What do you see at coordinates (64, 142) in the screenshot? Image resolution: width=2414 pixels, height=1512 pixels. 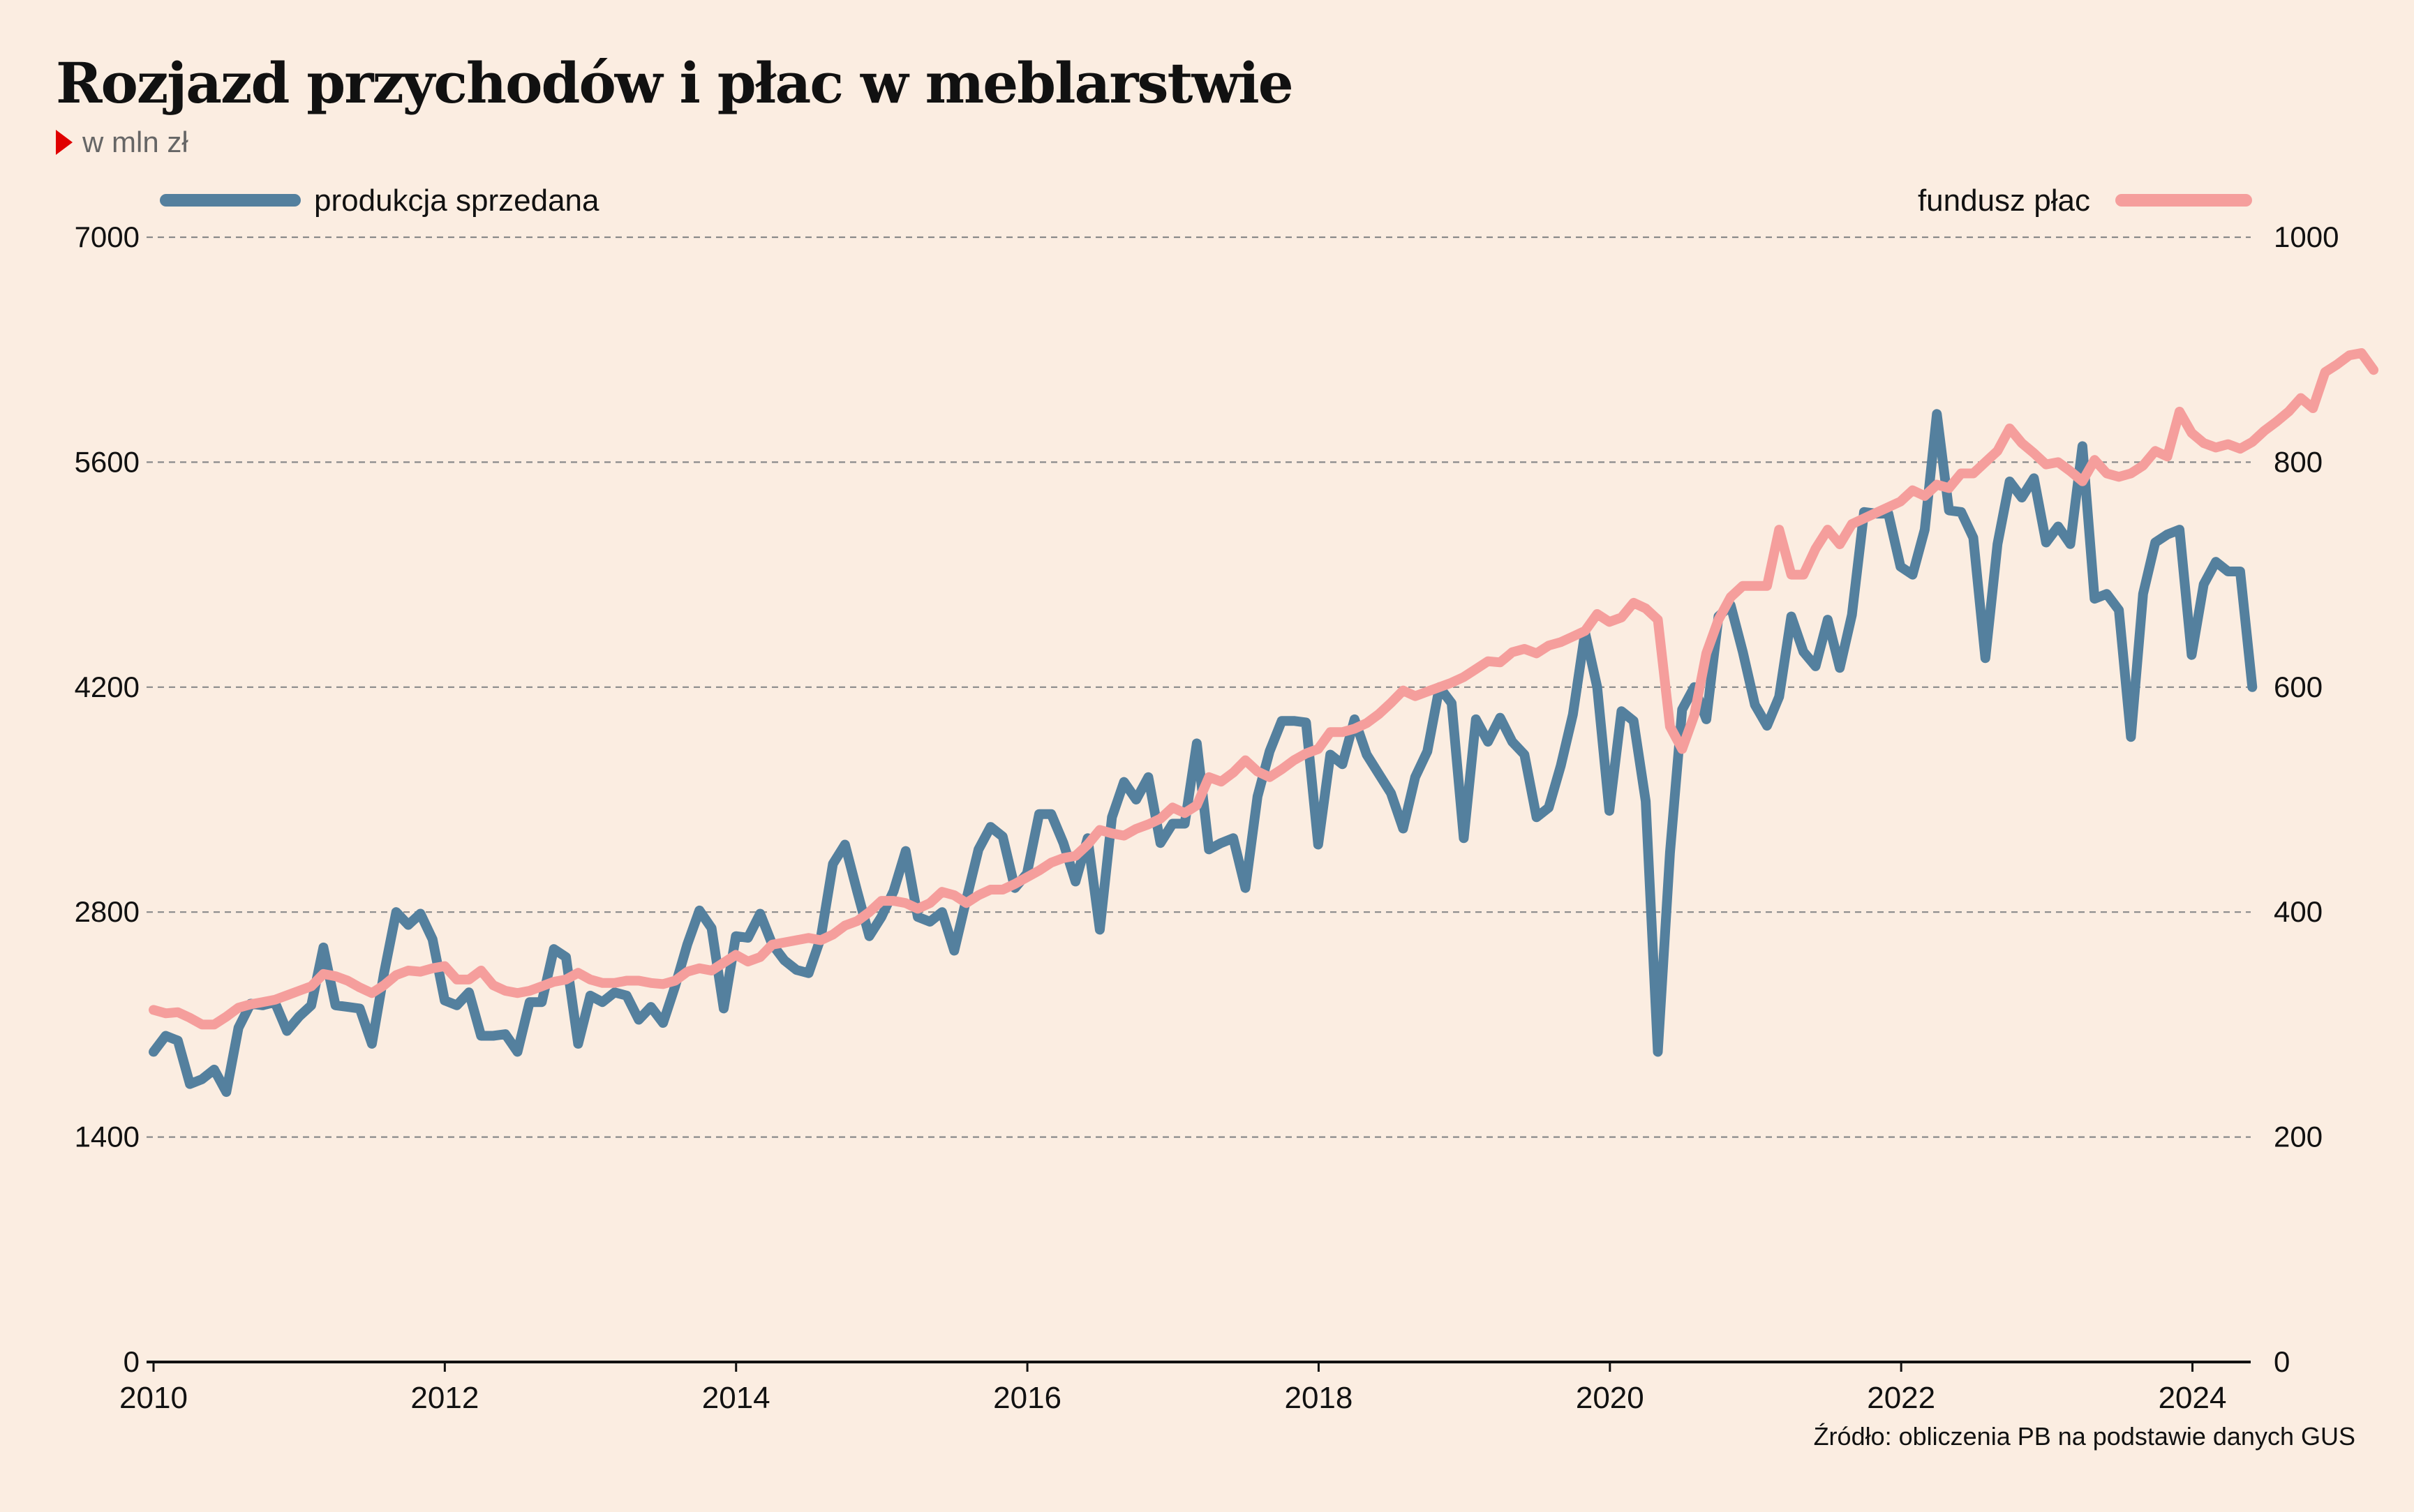 I see `triangle-marker-icon` at bounding box center [64, 142].